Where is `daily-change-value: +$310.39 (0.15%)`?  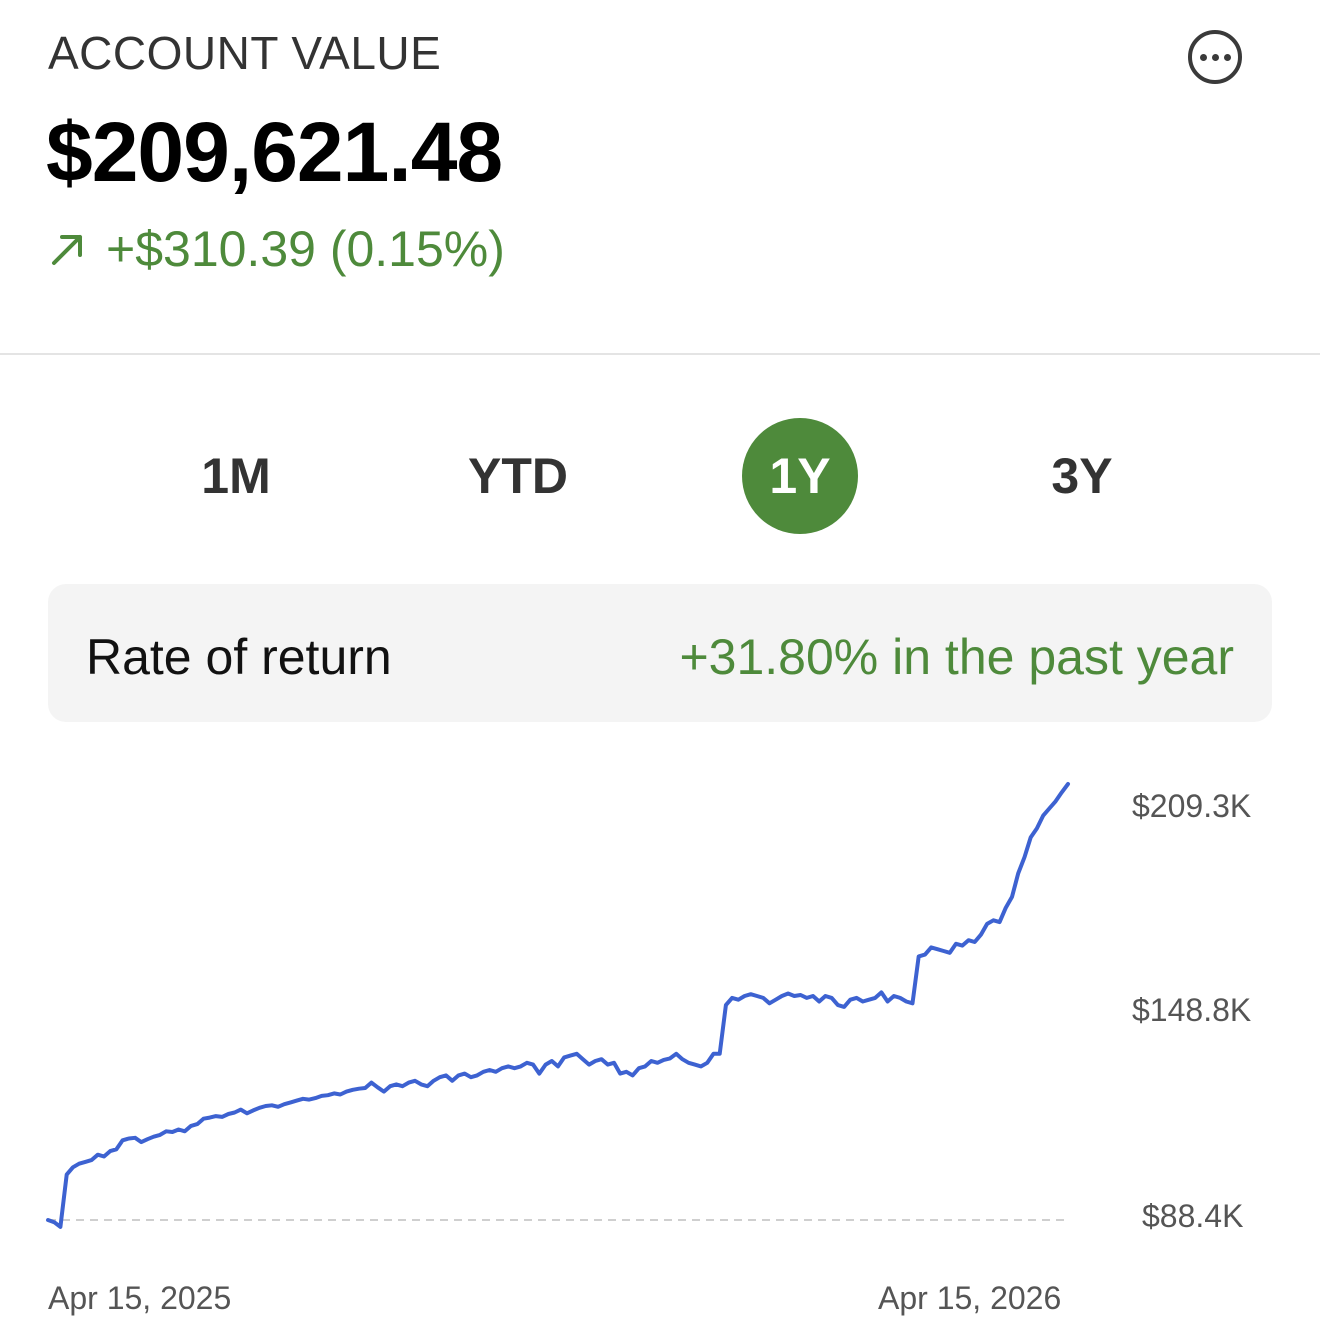
daily-change-value: +$310.39 (0.15%) is located at coordinates (305, 249).